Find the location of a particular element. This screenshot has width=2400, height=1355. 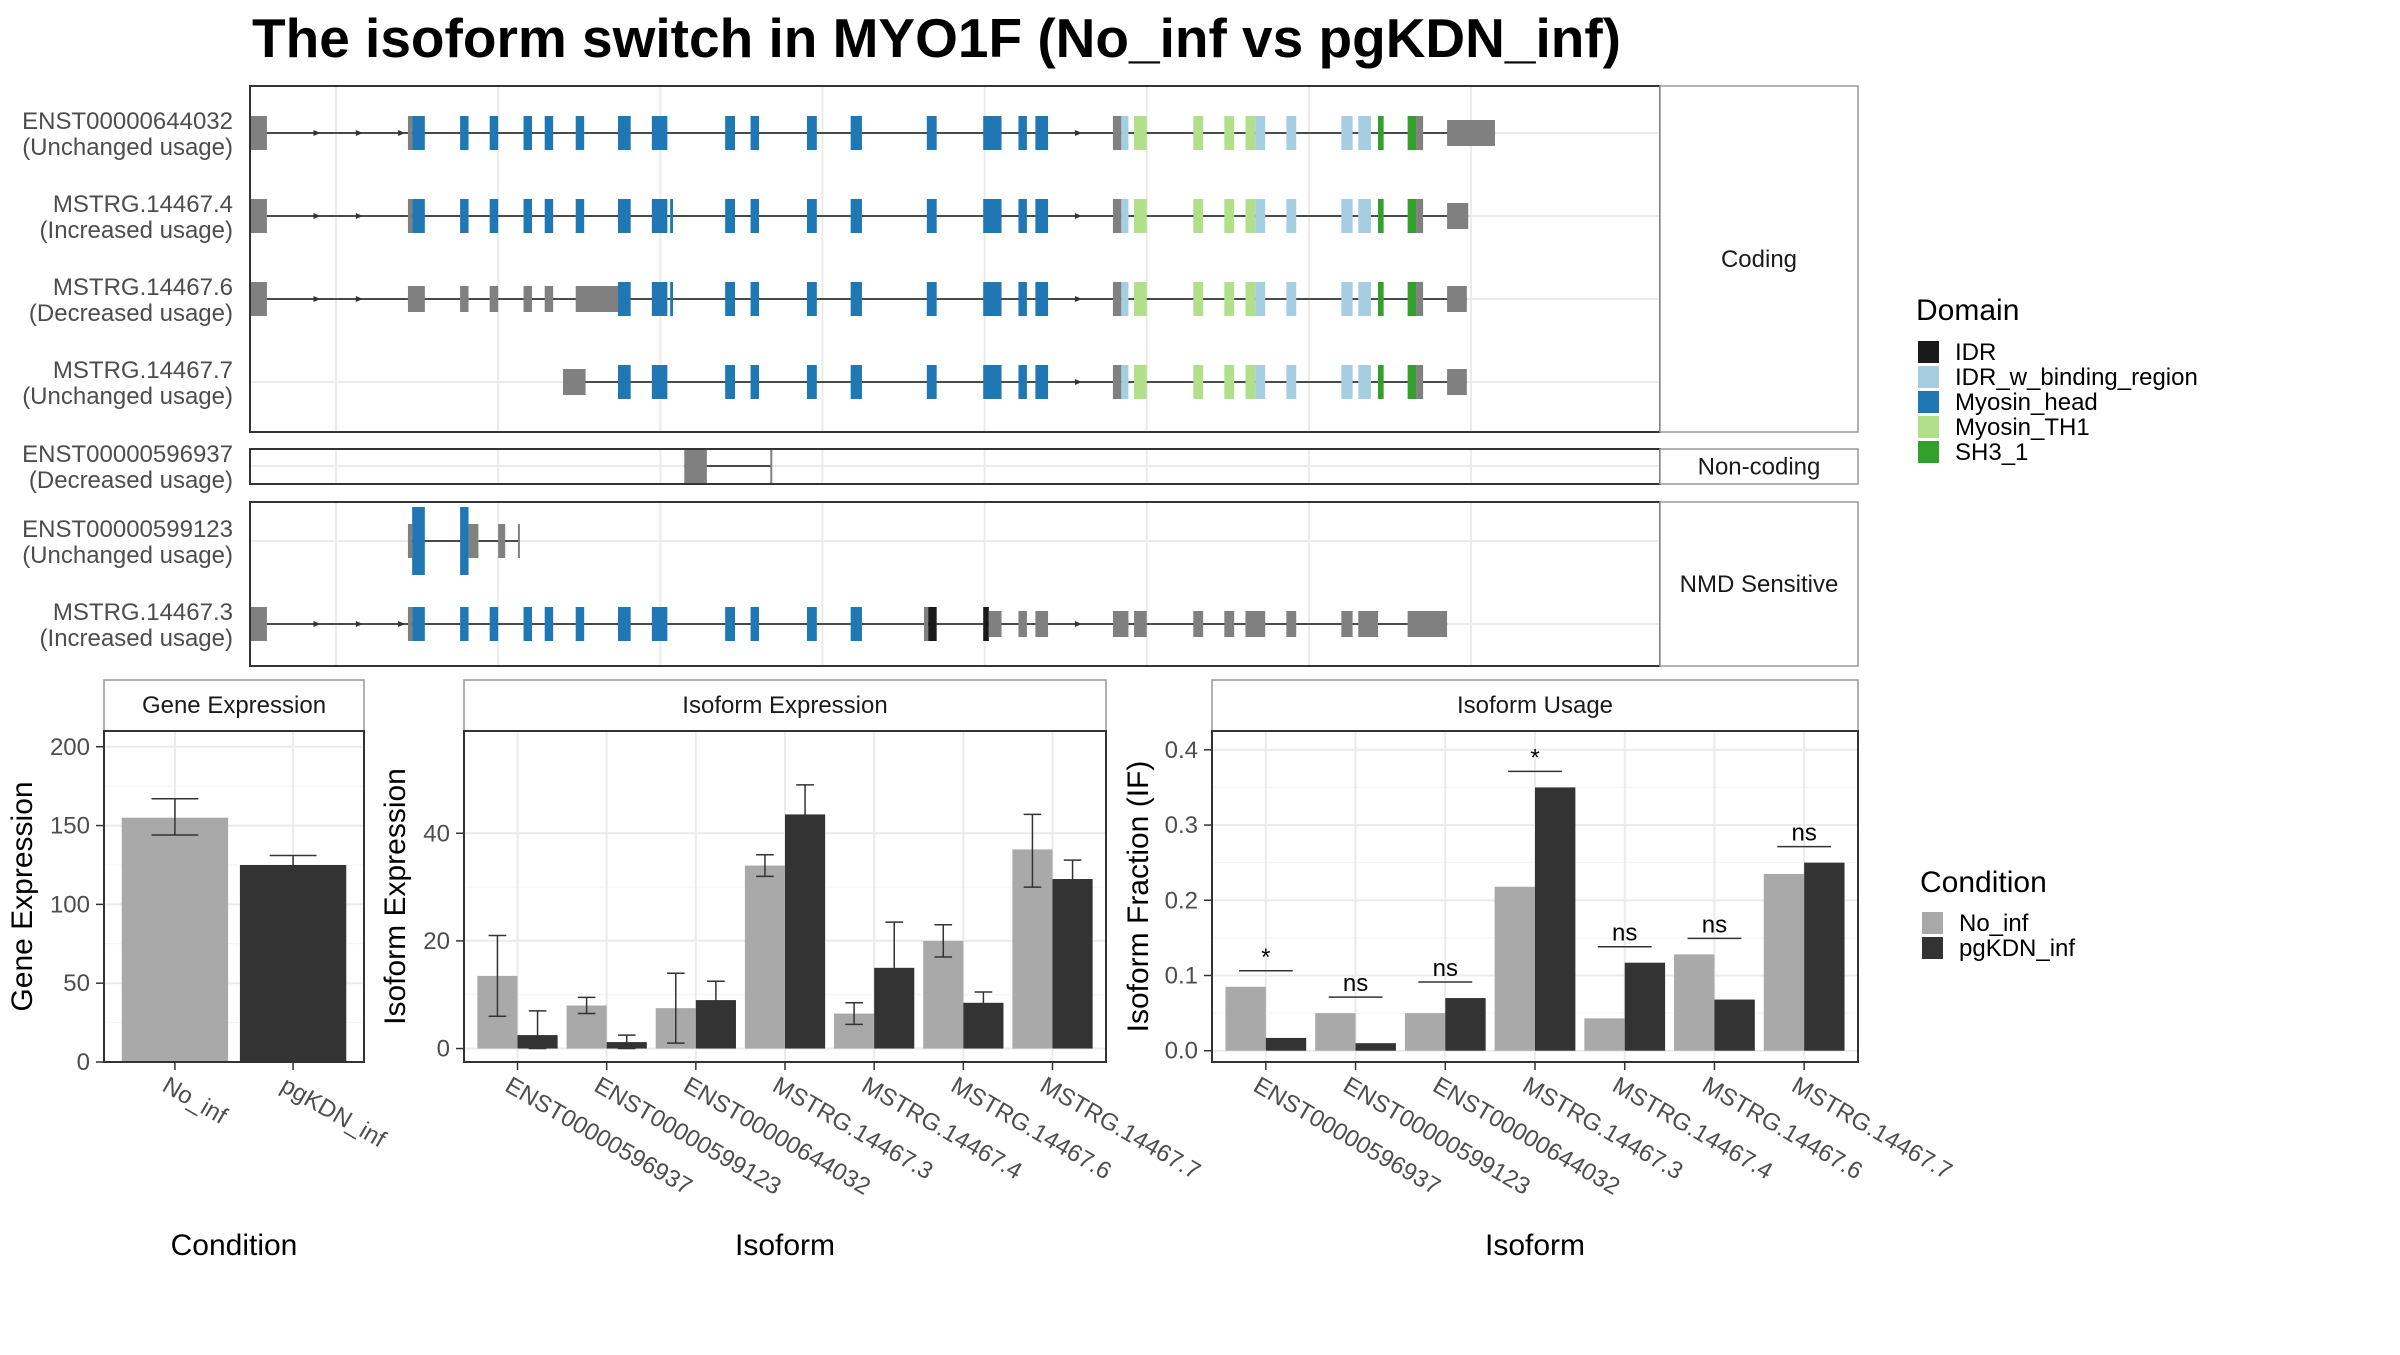

transcript-id-label: MSTRG.14467.4 is located at coordinates (143, 204).